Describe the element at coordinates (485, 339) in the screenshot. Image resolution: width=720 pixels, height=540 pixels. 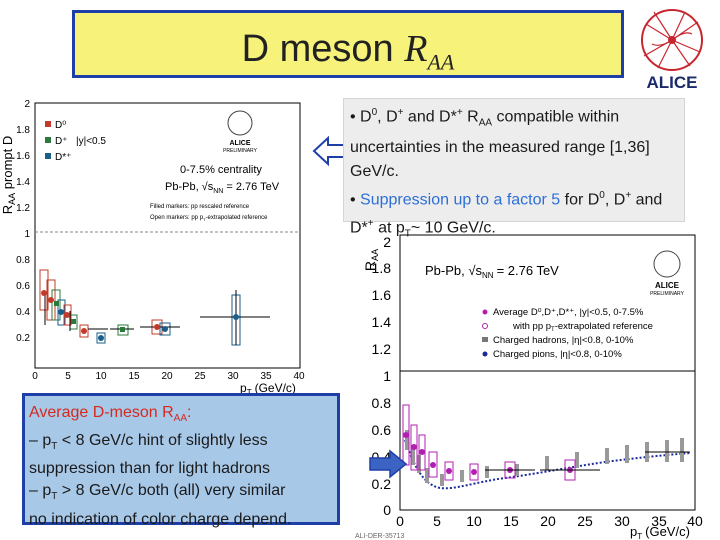
I see `legend-marker-hadrons` at that location.